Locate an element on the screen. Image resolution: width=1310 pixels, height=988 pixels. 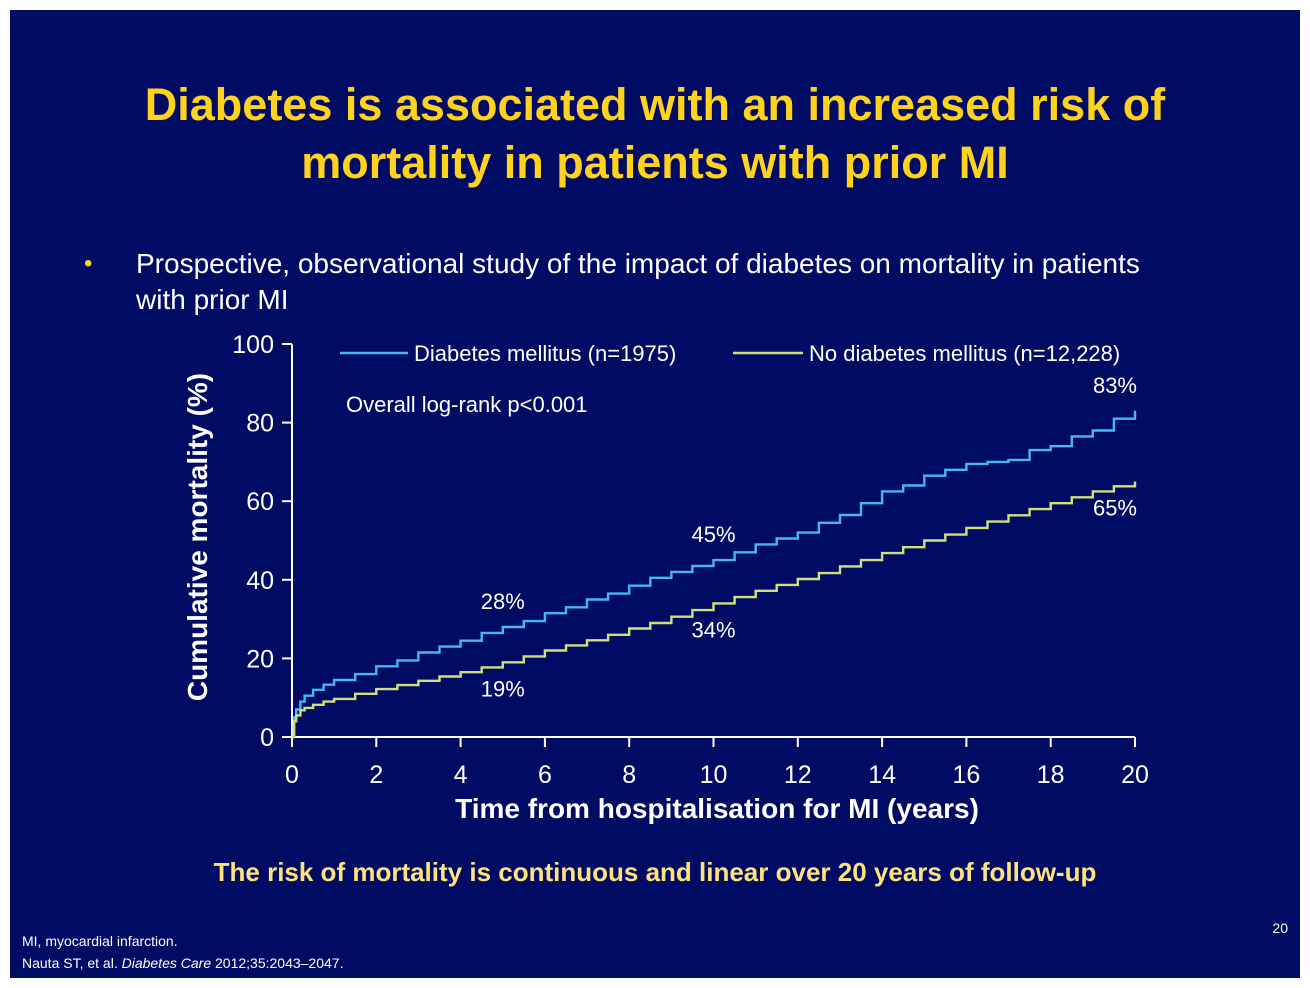
x-tick-label: 14 is located at coordinates (882, 775).